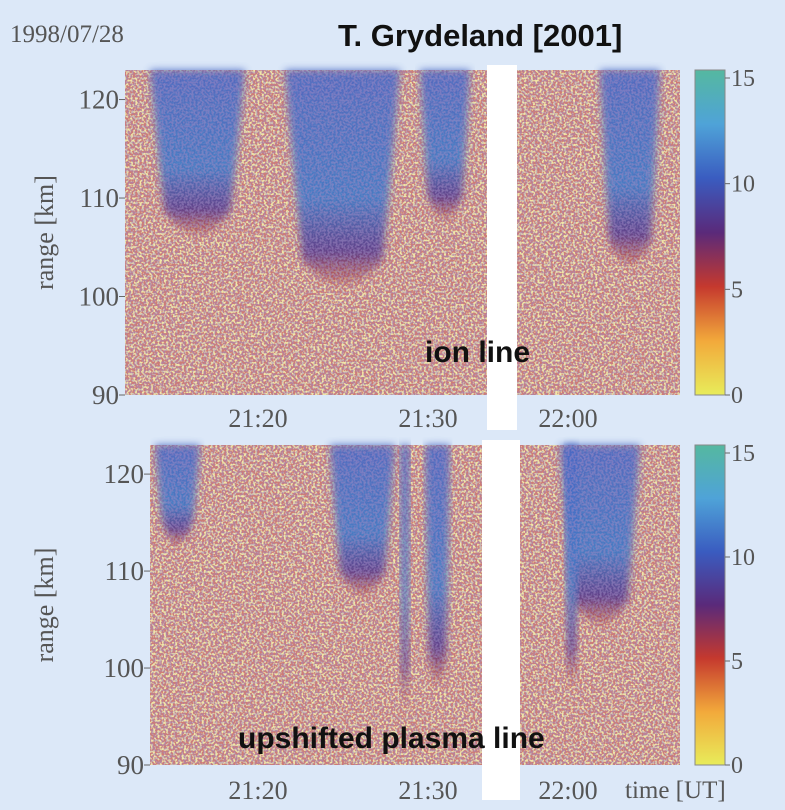  I want to click on figure-credit: T. Grydeland [2001], so click(480, 35).